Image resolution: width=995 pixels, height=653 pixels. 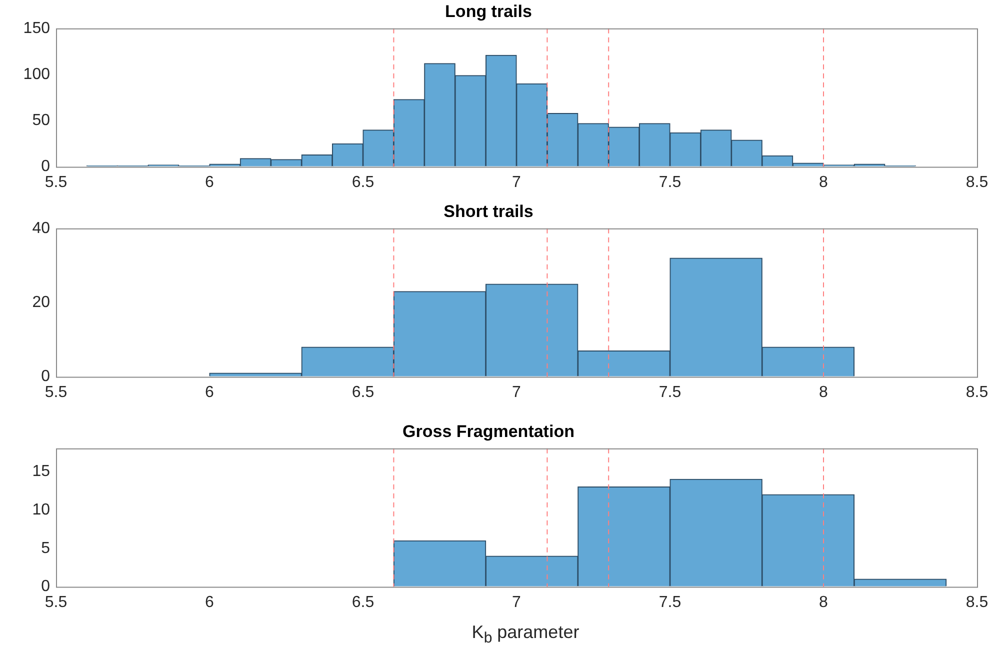 What do you see at coordinates (41, 121) in the screenshot?
I see `y-tick-label: 50` at bounding box center [41, 121].